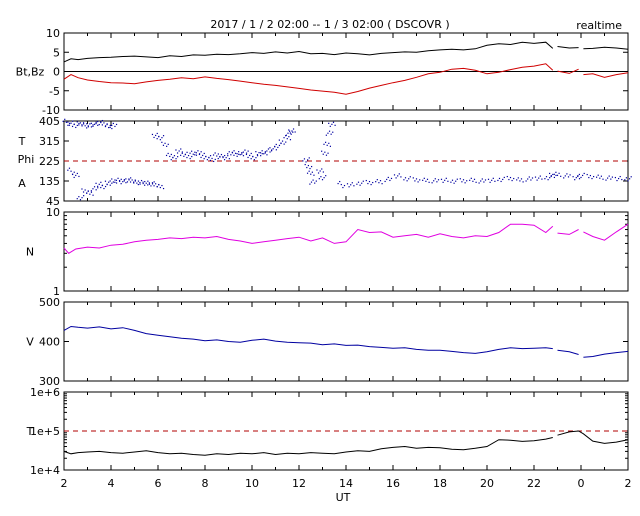 This screenshot has width=640, height=516. What do you see at coordinates (346, 341) in the screenshot?
I see `speed-panel-frame` at bounding box center [346, 341].